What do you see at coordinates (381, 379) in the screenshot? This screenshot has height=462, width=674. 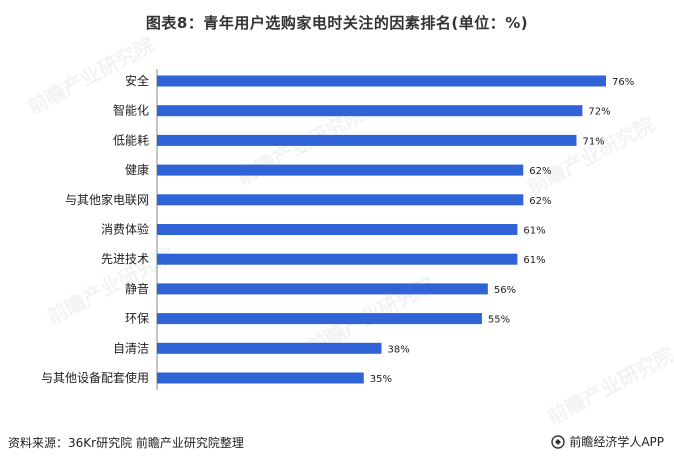 I see `value-label: 35%` at bounding box center [381, 379].